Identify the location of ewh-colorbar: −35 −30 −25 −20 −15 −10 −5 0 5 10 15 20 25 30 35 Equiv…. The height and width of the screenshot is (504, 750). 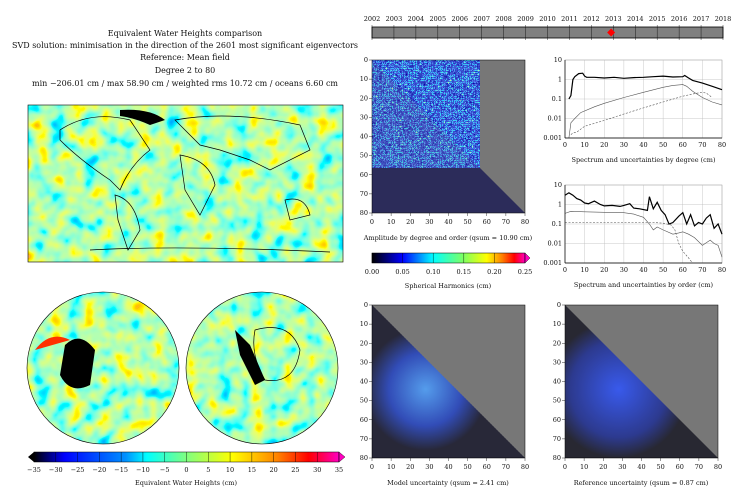
(186, 469).